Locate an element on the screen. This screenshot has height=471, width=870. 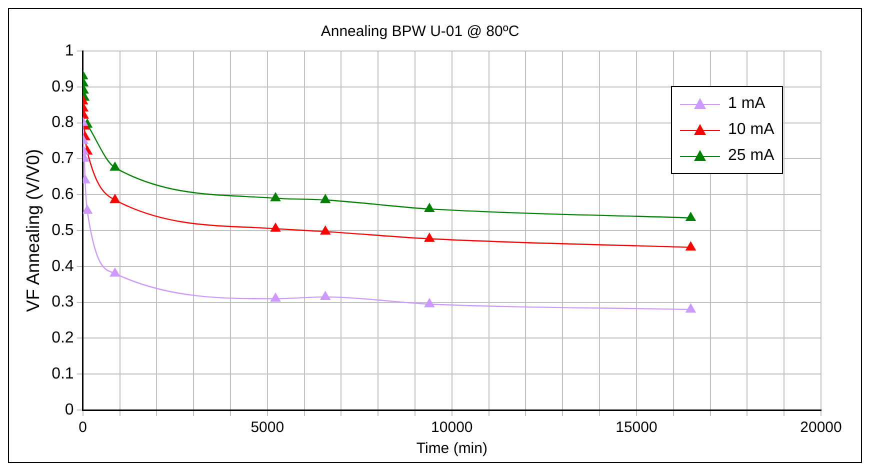
y-tick-label: 0 is located at coordinates (69, 409).